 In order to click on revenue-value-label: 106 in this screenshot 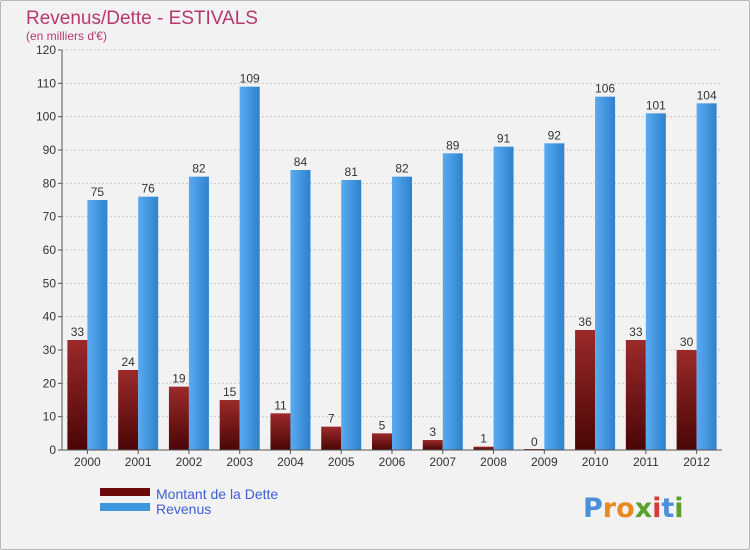, I will do `click(605, 89)`.